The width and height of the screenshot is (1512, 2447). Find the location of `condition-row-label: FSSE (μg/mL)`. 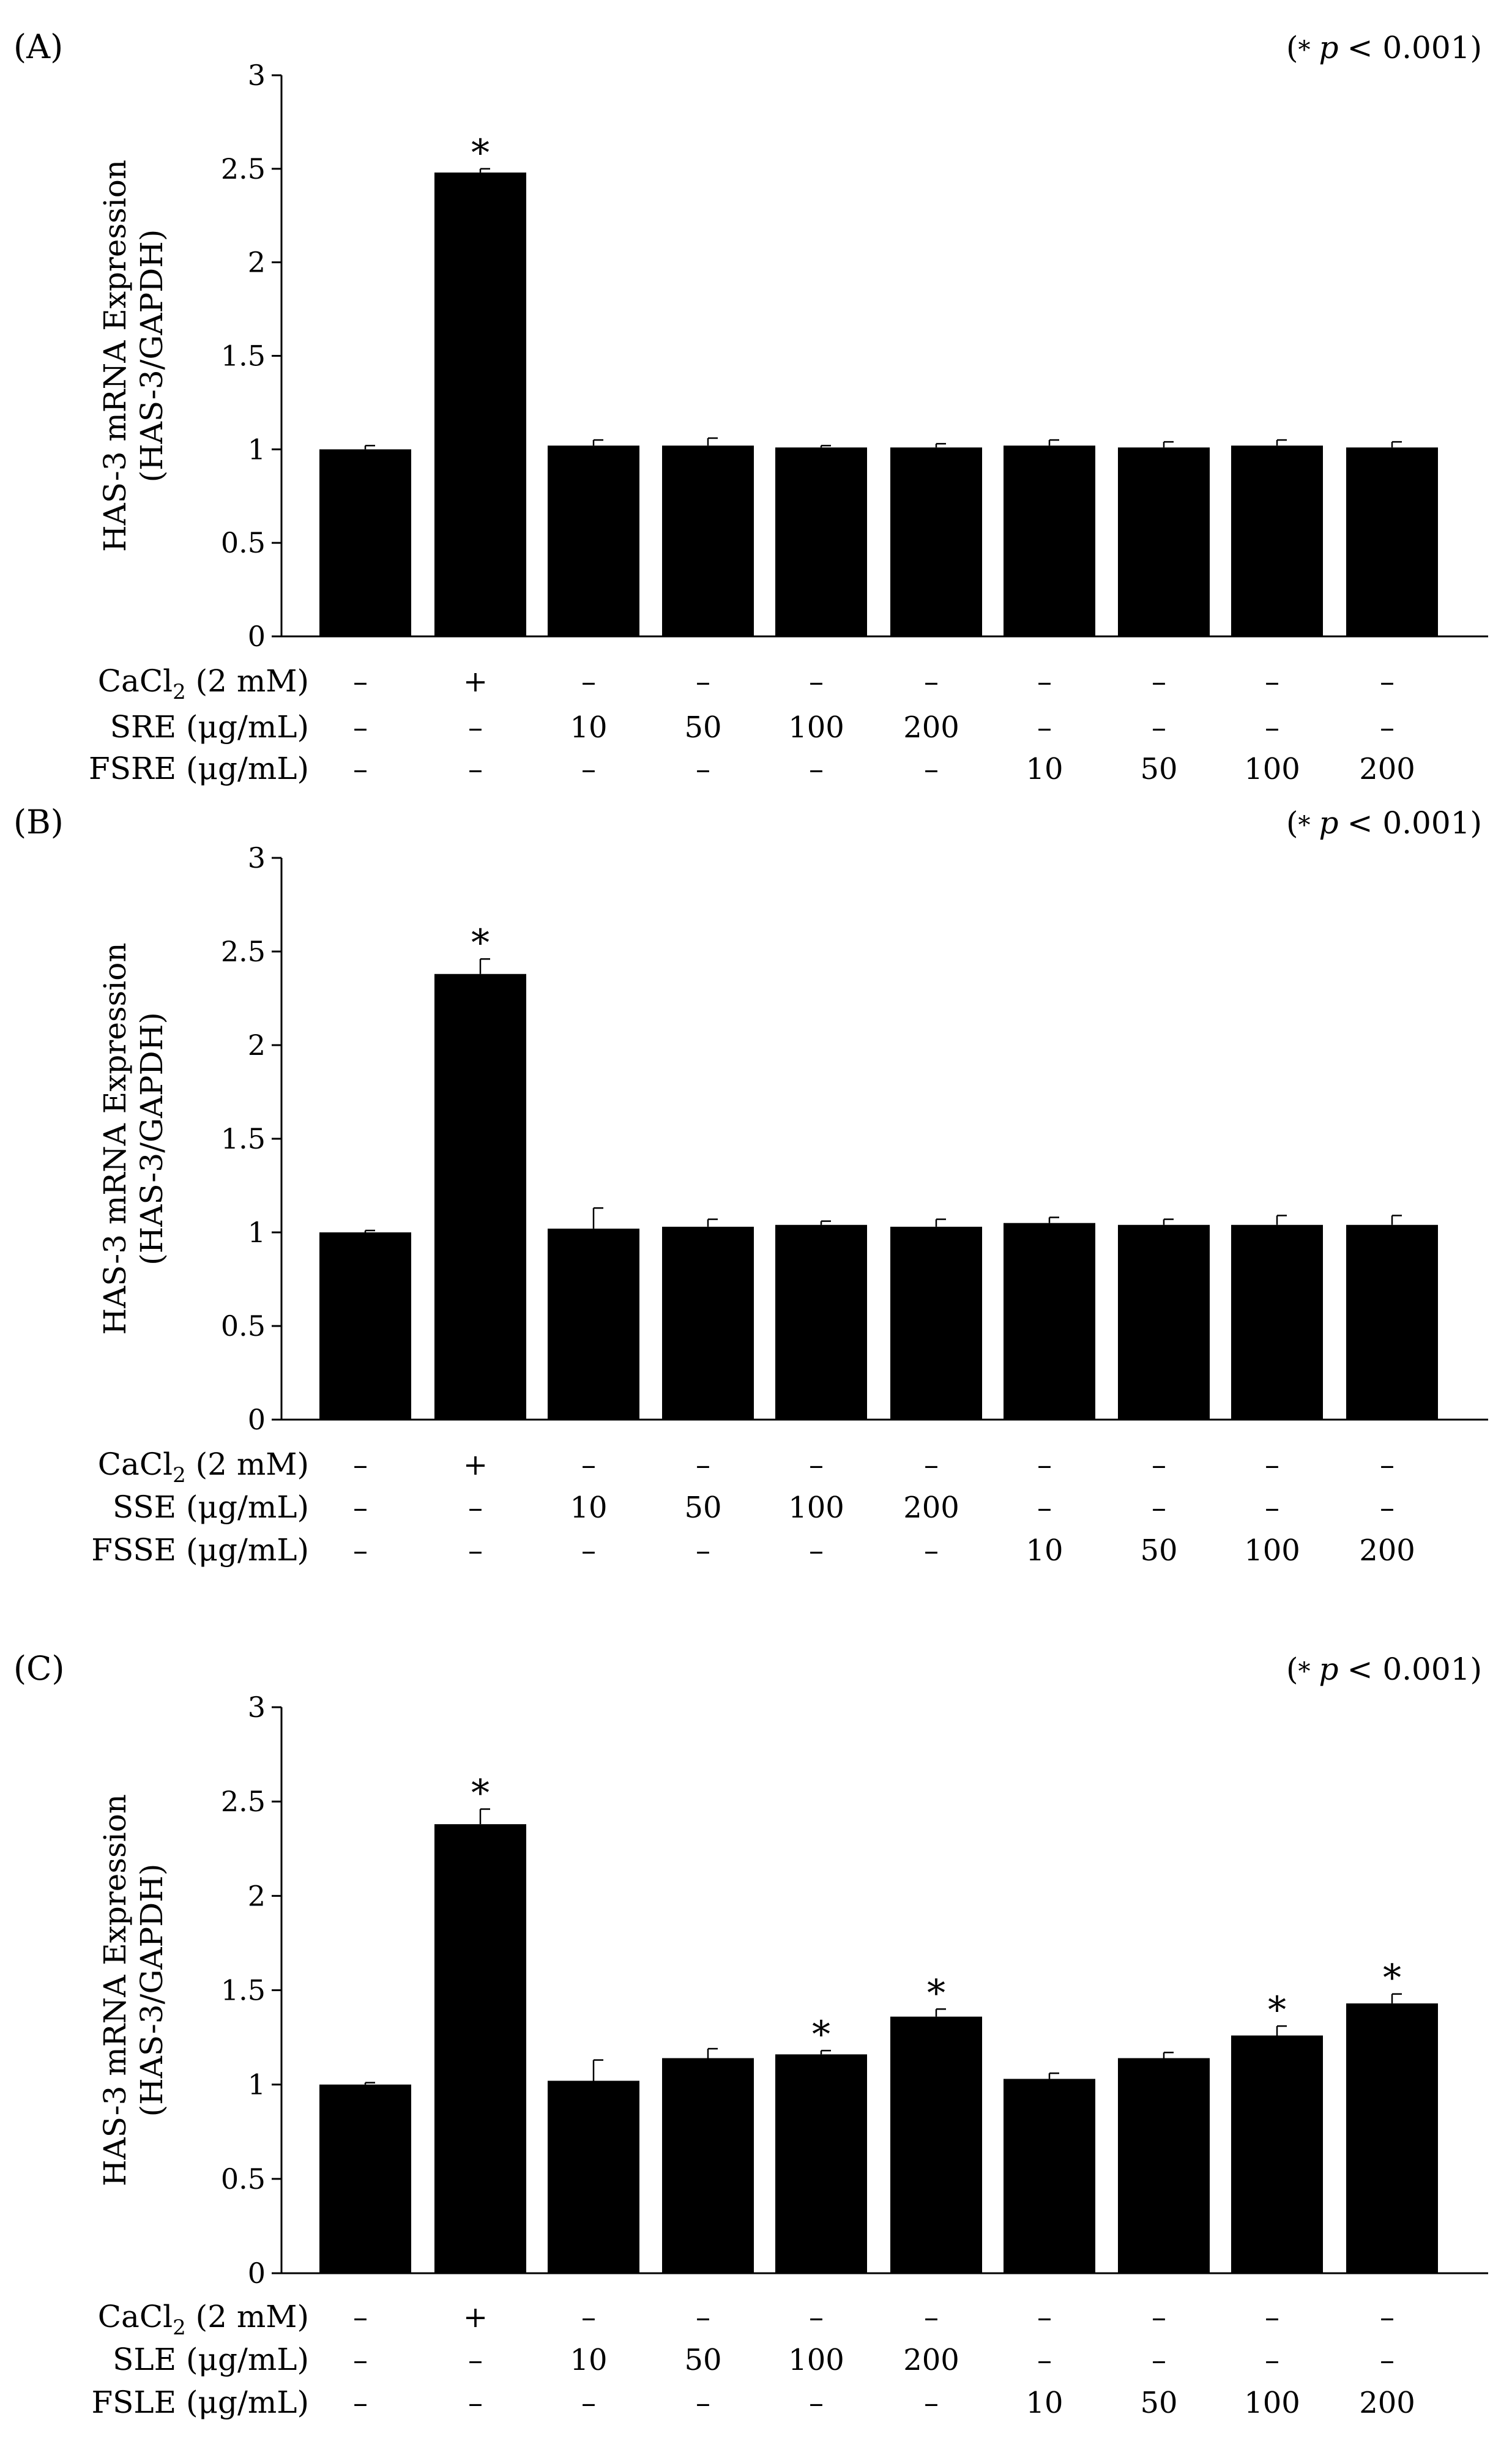

condition-row-label: FSSE (μg/mL) is located at coordinates (200, 1550).